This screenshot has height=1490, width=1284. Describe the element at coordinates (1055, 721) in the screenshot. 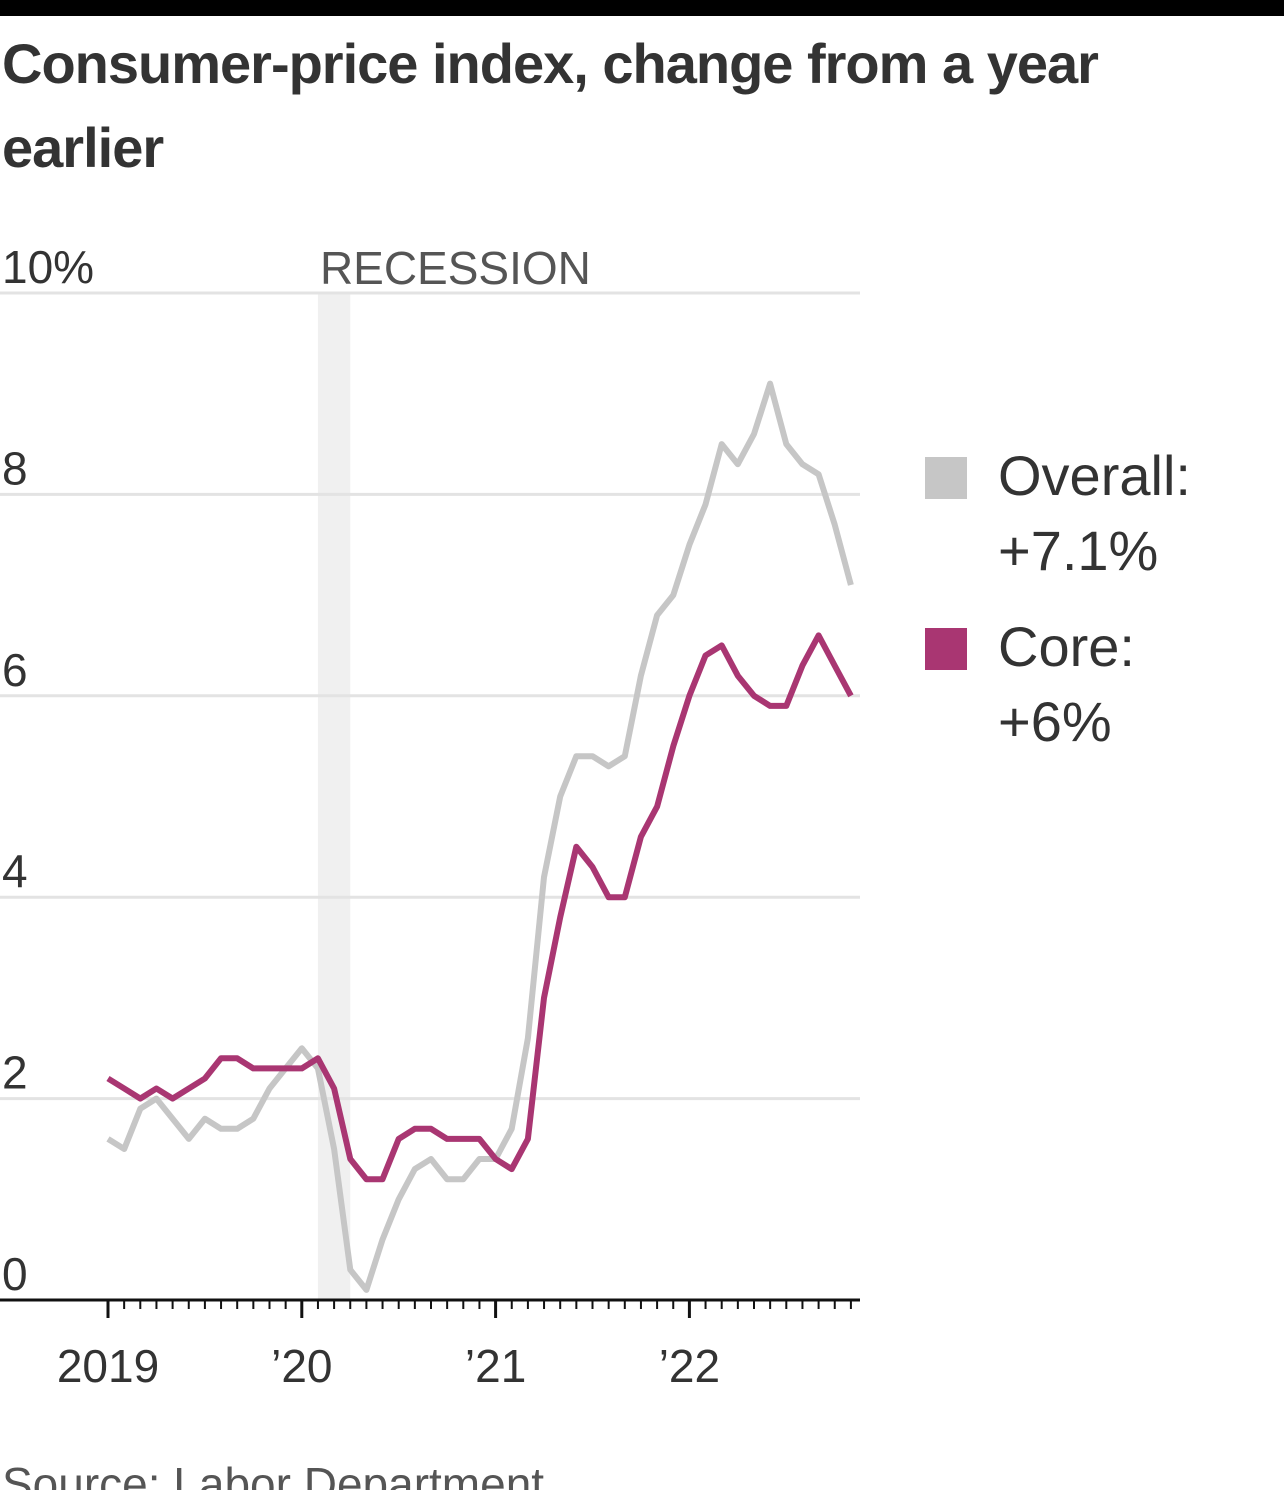

I see `legend-value: +6%` at that location.